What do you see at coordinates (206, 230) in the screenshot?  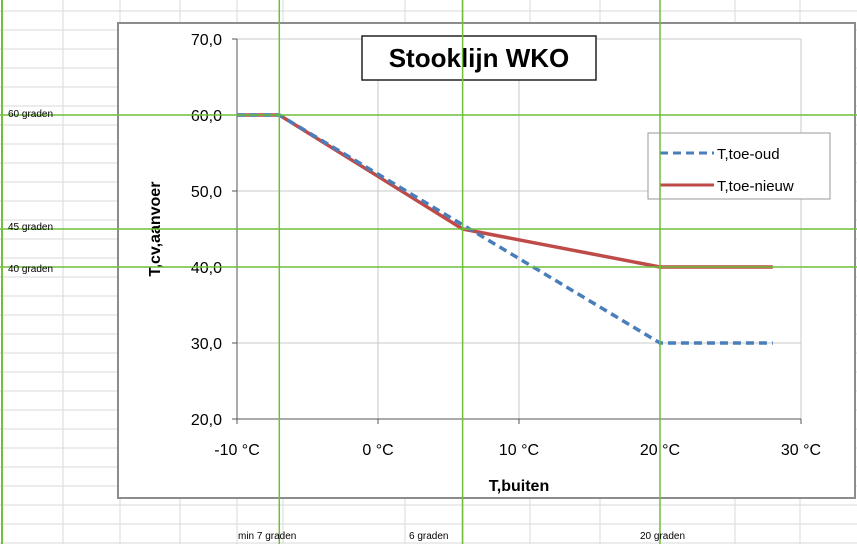 I see `y-axis-ticks: 20,0 30,0 40,0 50,0 60,0 70,0` at bounding box center [206, 230].